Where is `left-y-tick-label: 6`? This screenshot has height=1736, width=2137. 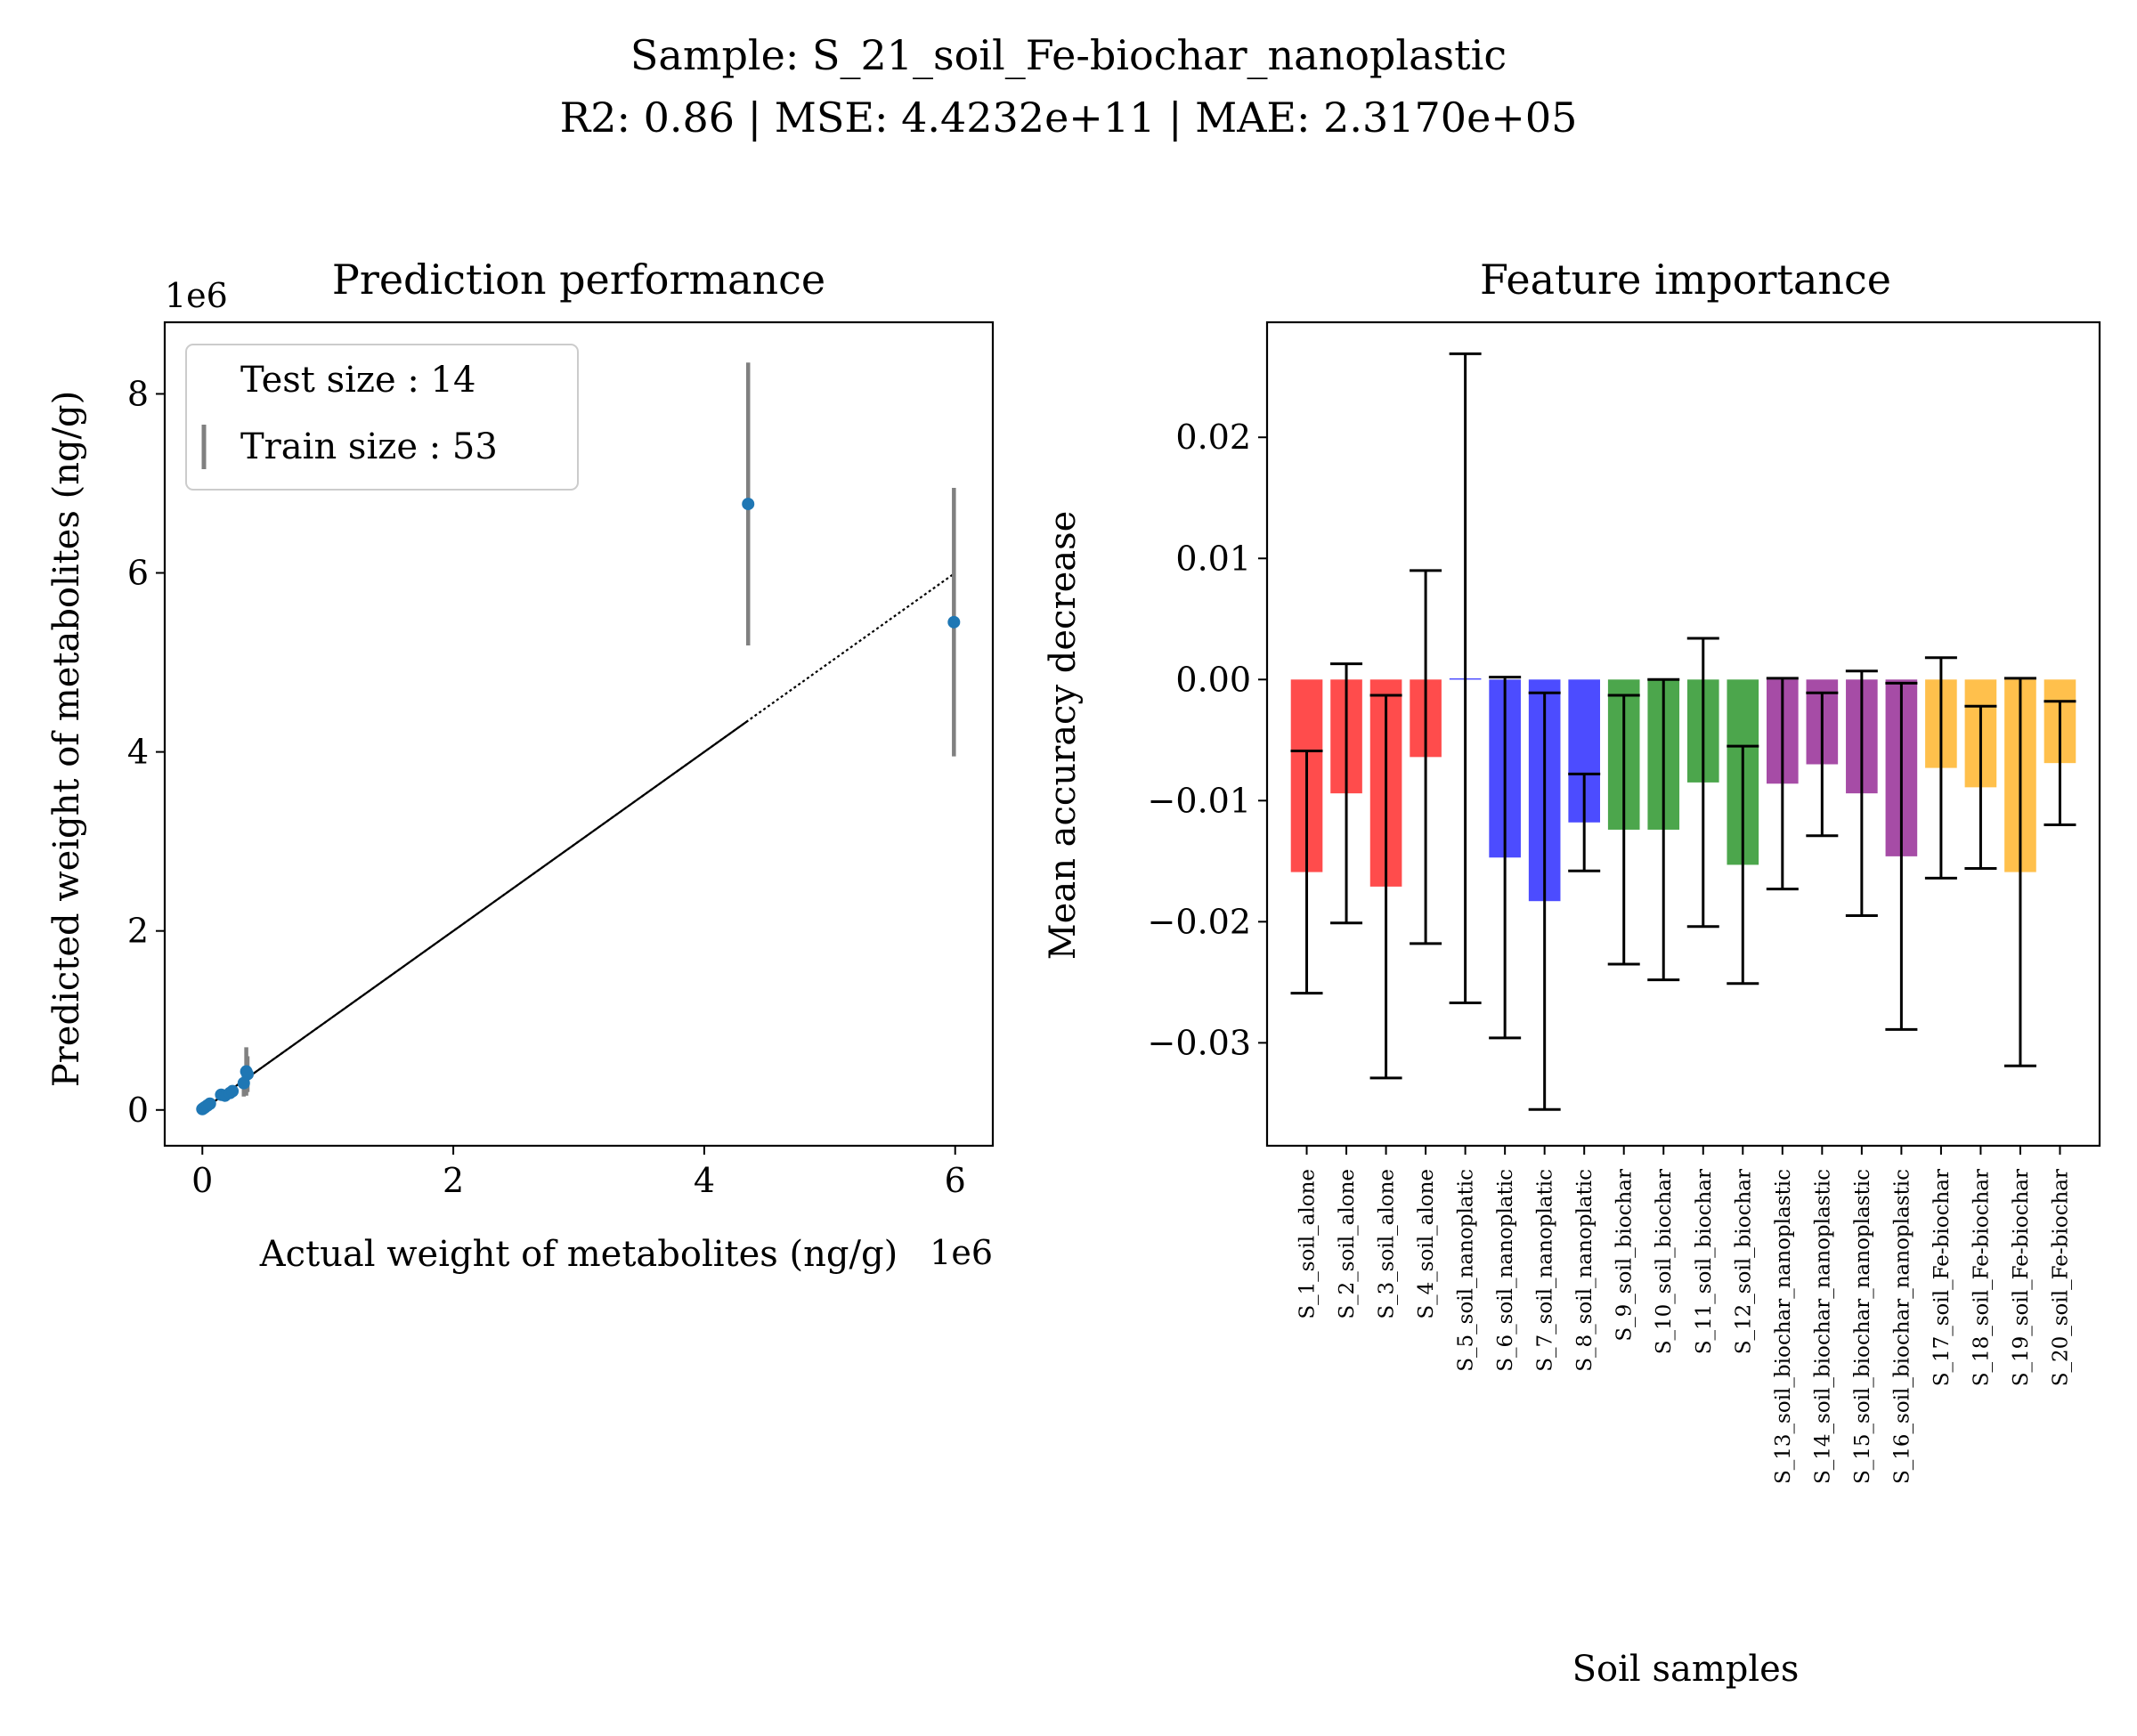 left-y-tick-label: 6 is located at coordinates (138, 573).